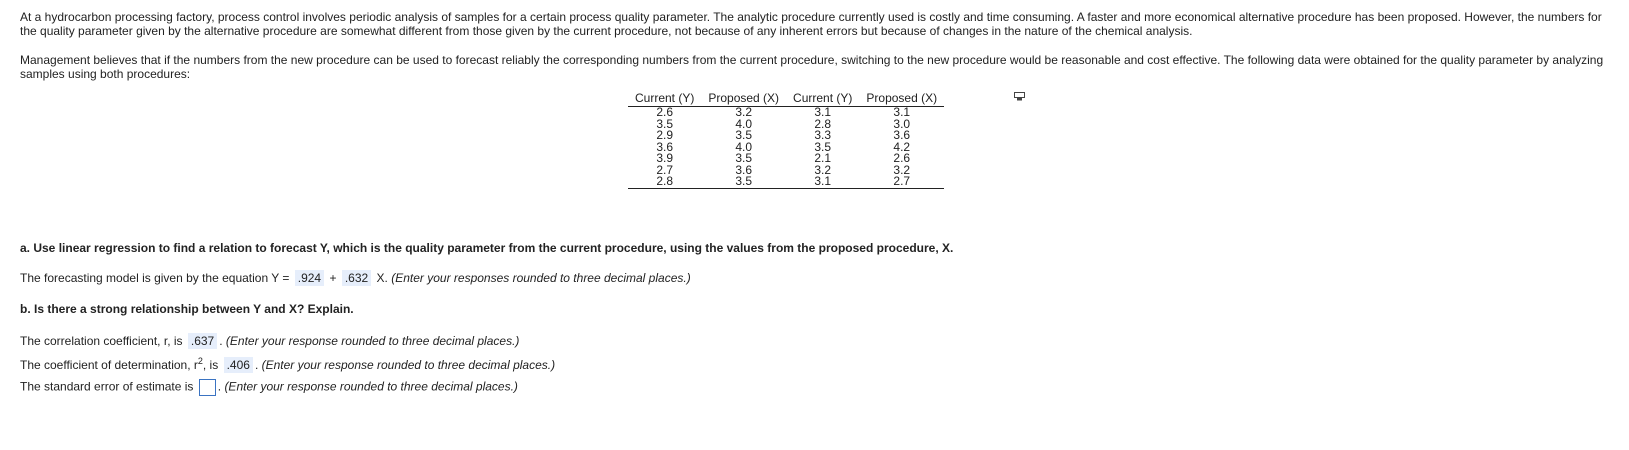 The height and width of the screenshot is (450, 1629). Describe the element at coordinates (109, 365) in the screenshot. I see `determination-prefix: The coefficient of determination, r` at that location.